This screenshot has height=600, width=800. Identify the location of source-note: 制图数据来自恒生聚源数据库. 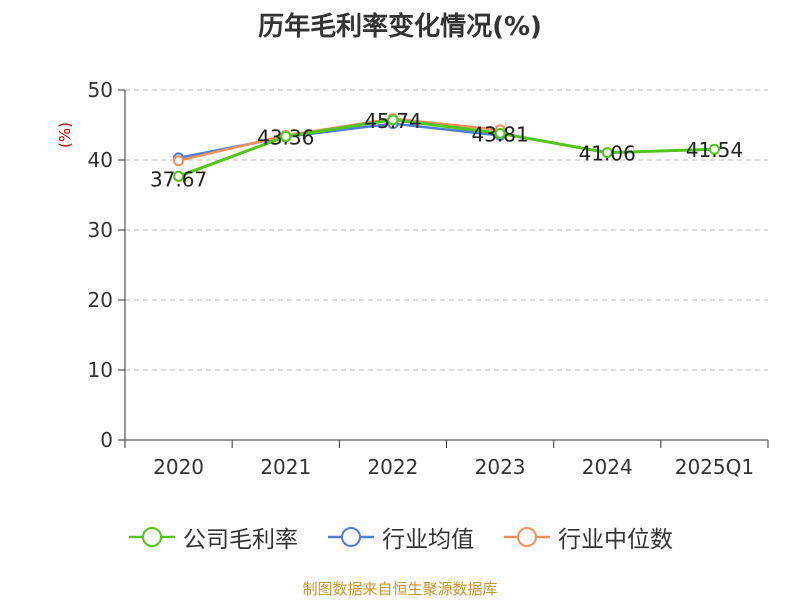
(400, 589).